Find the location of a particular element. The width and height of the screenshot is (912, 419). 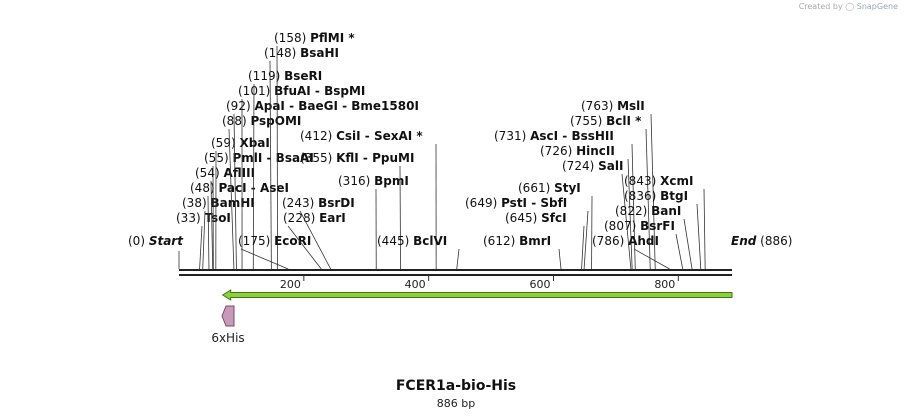

site-label-0: (0) Start is located at coordinates (156, 241).